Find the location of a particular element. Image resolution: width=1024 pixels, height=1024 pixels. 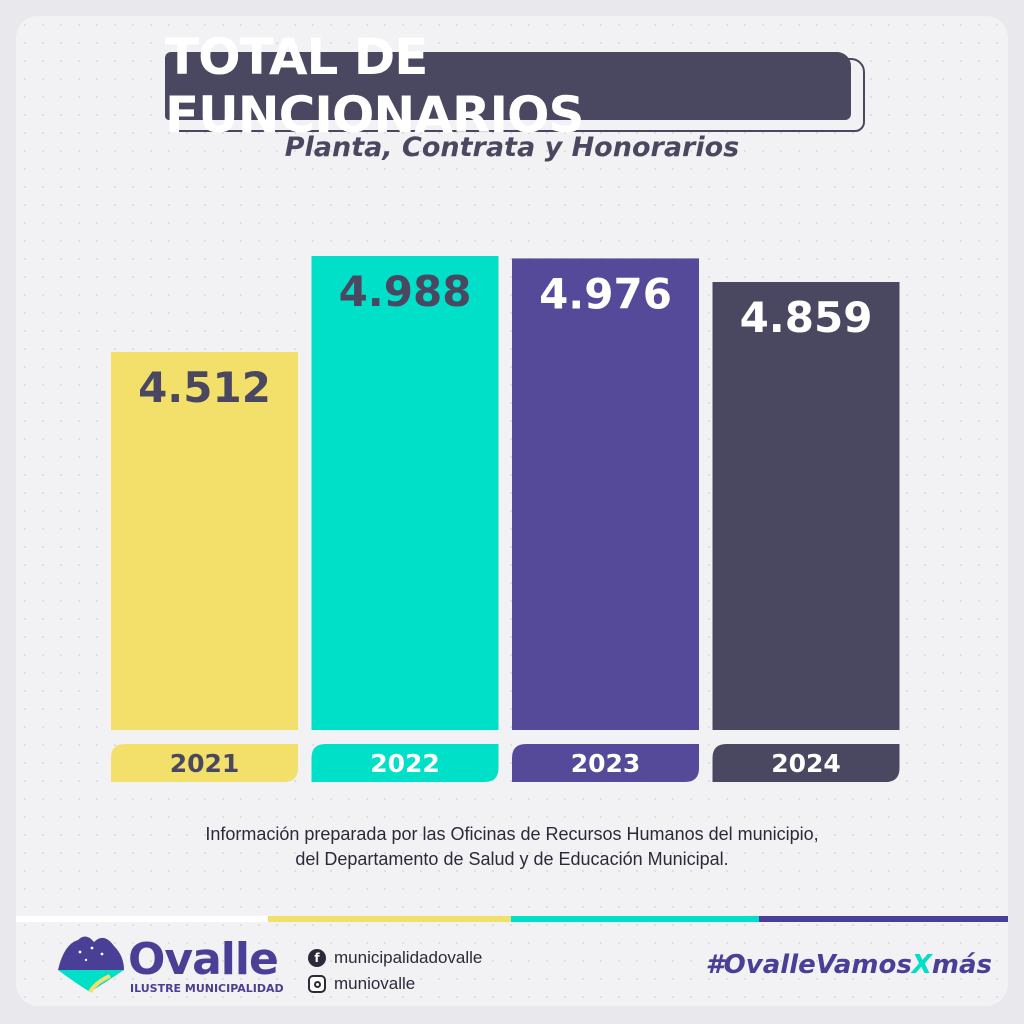

facebook-handle: municipalidadovalle is located at coordinates (408, 957).